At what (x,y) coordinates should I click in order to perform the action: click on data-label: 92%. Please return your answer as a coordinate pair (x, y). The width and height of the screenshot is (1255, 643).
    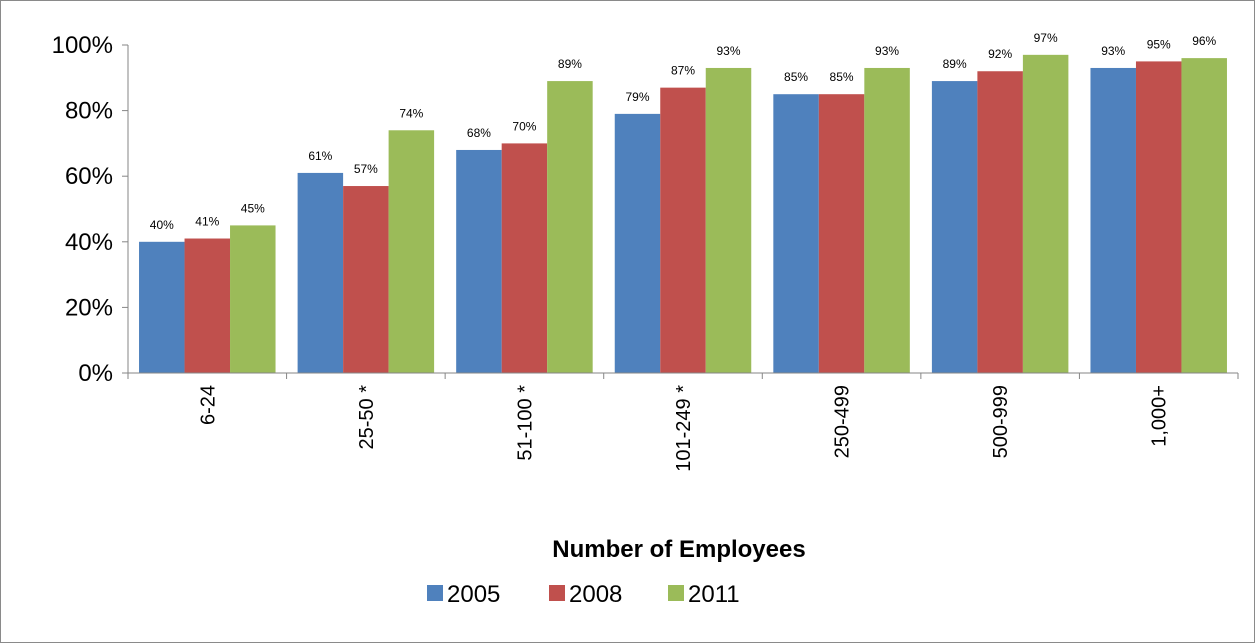
    Looking at the image, I should click on (1000, 54).